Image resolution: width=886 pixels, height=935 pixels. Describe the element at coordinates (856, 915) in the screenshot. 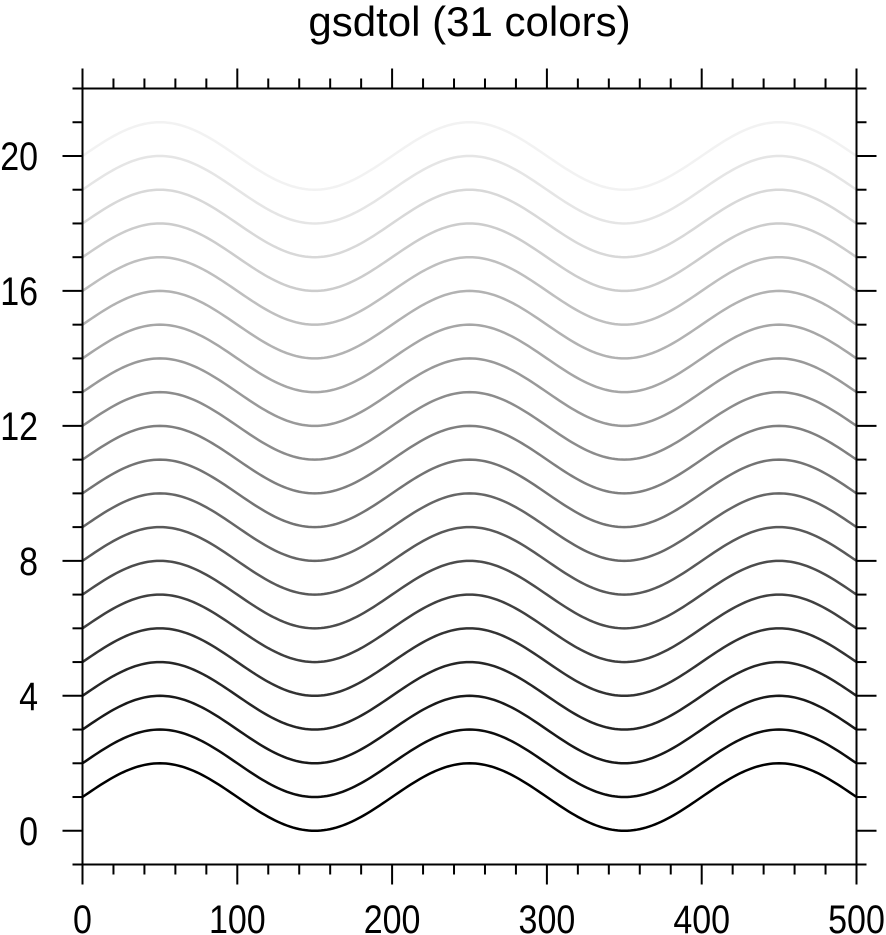

I see `x-tick-label: 500` at that location.